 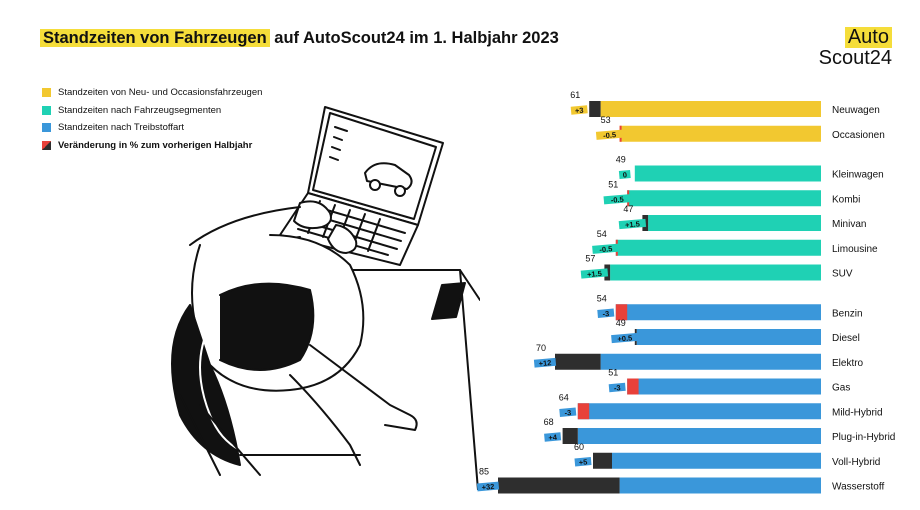 I want to click on change-tag-bg-kleinwagen, so click(x=624, y=174).